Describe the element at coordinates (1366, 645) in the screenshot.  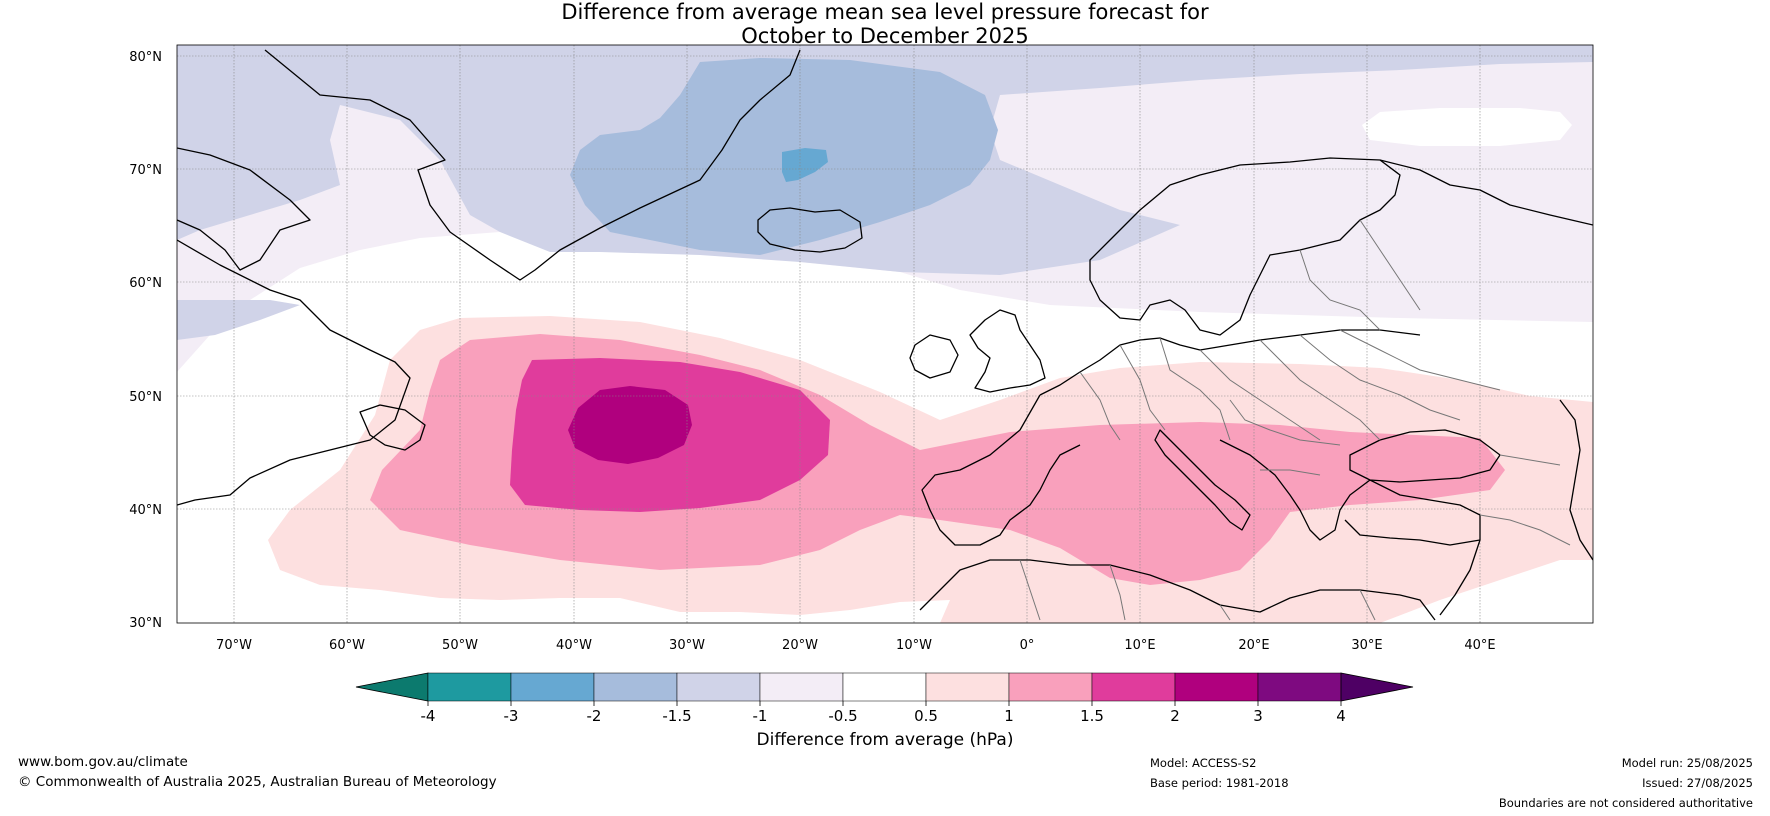
I see `lon-label: 30°E` at that location.